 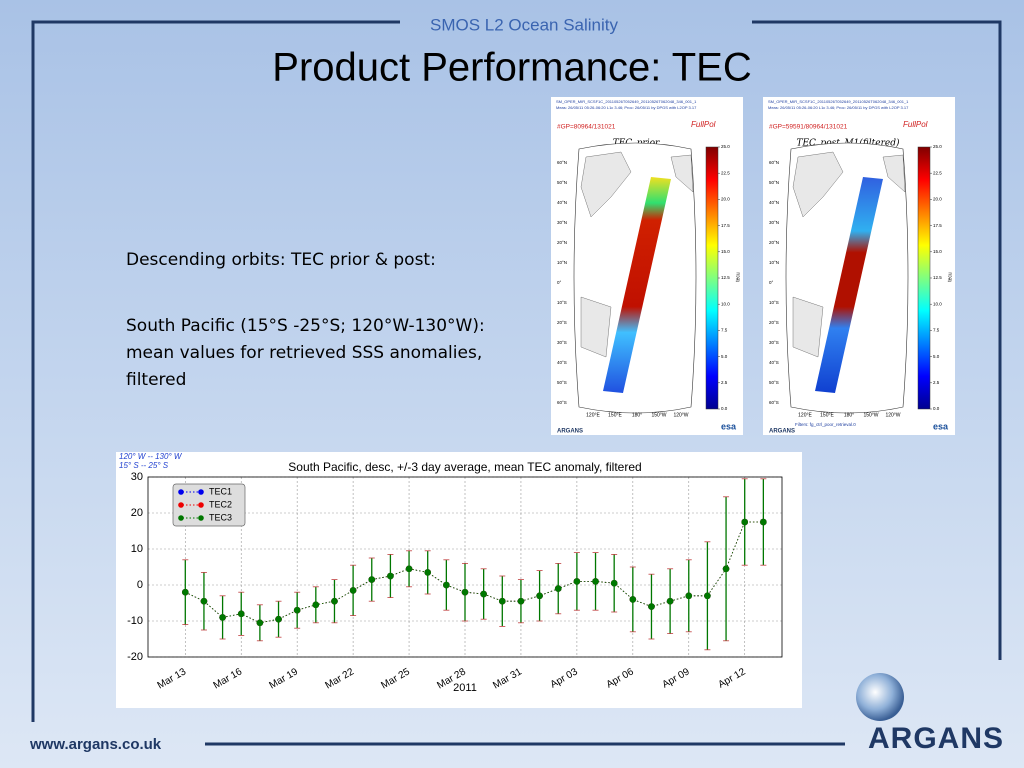 What do you see at coordinates (562, 402) in the screenshot?
I see `lat-label: 60°S` at bounding box center [562, 402].